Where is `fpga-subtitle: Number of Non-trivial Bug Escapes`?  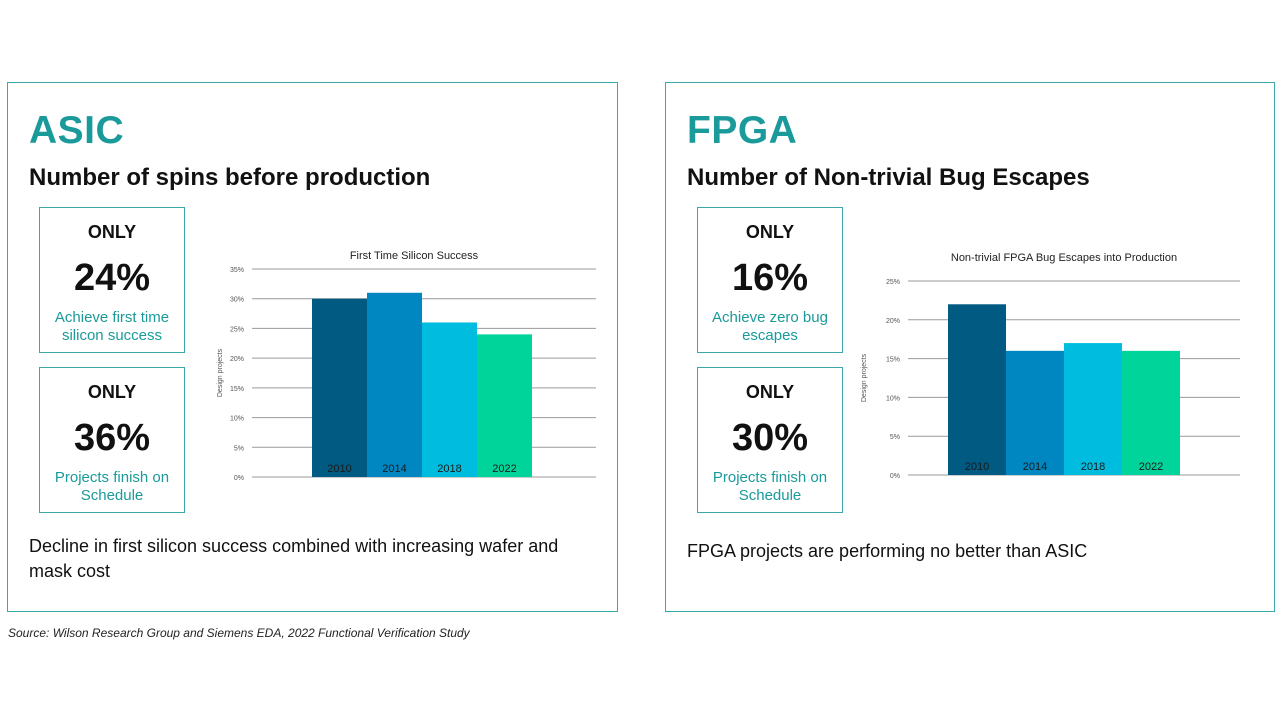 fpga-subtitle: Number of Non-trivial Bug Escapes is located at coordinates (888, 177).